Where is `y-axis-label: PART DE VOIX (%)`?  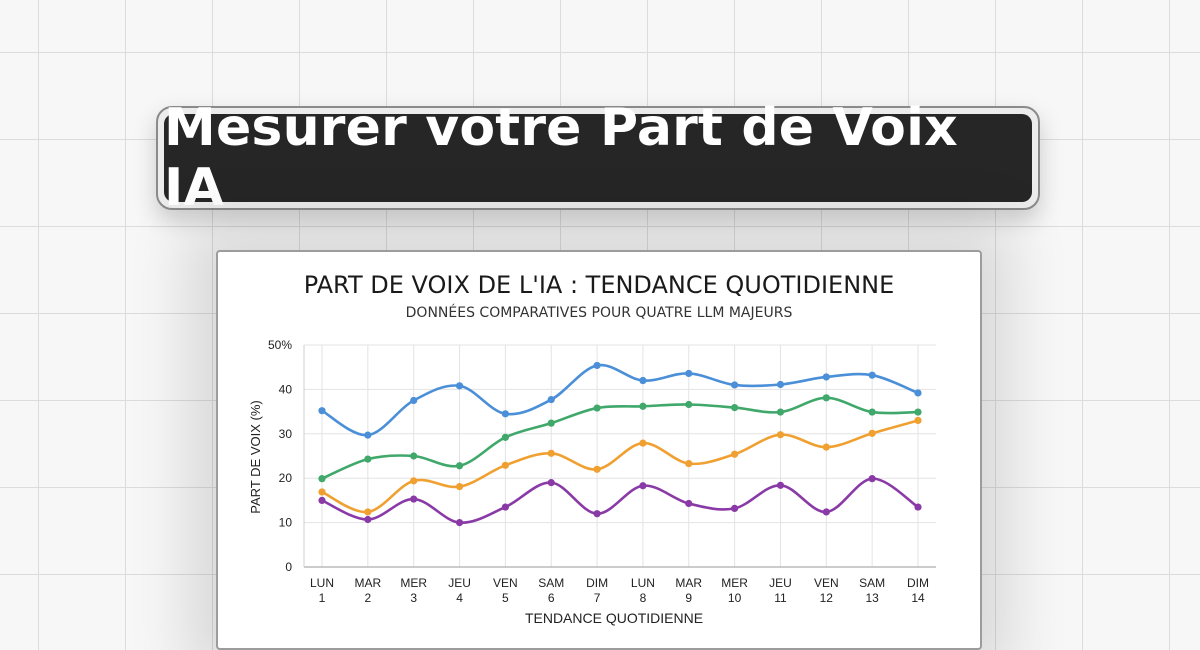
y-axis-label: PART DE VOIX (%) is located at coordinates (255, 456).